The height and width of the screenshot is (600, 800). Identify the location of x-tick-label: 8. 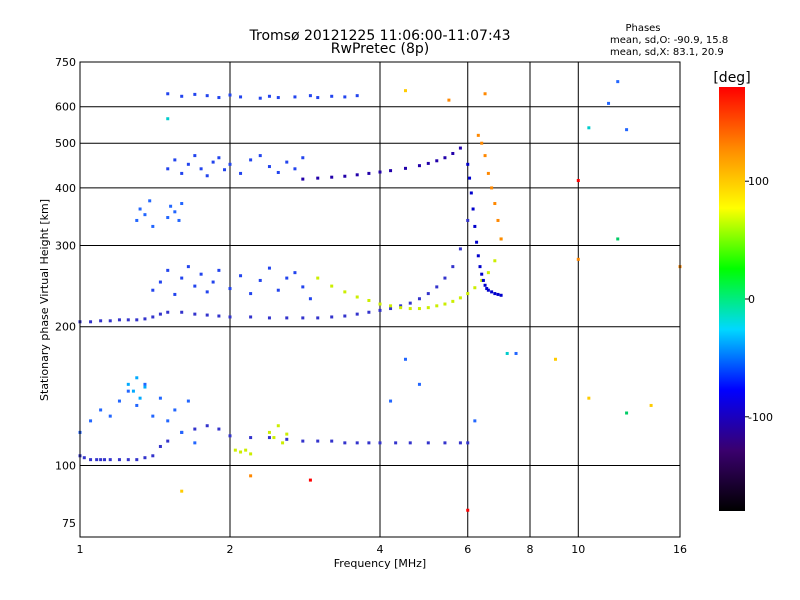
(530, 549).